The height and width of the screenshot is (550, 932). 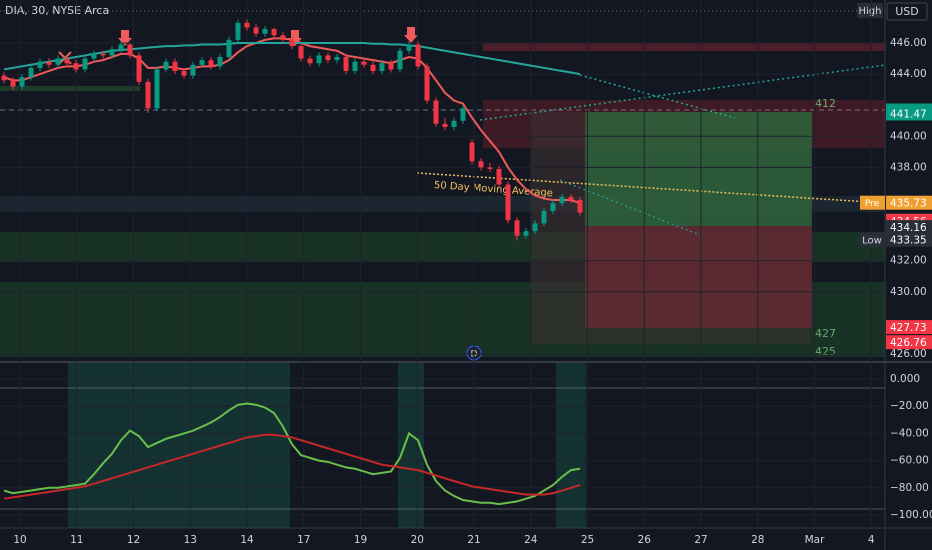 What do you see at coordinates (645, 540) in the screenshot?
I see `x-tick-label: 26` at bounding box center [645, 540].